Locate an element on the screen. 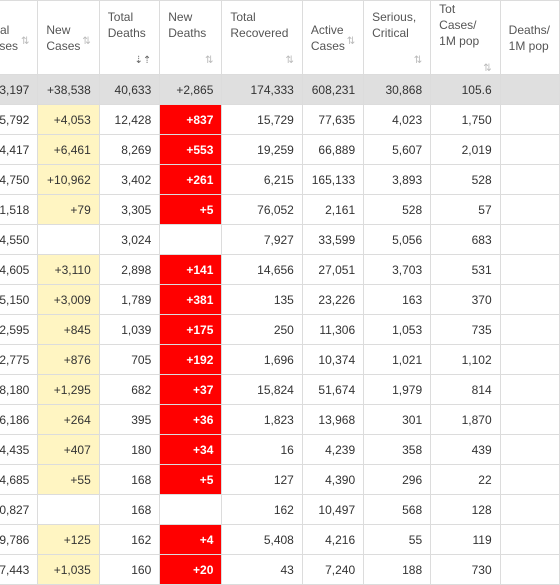 This screenshot has width=560, height=585. tot-cases-per-1m-cell: 531 is located at coordinates (465, 269).